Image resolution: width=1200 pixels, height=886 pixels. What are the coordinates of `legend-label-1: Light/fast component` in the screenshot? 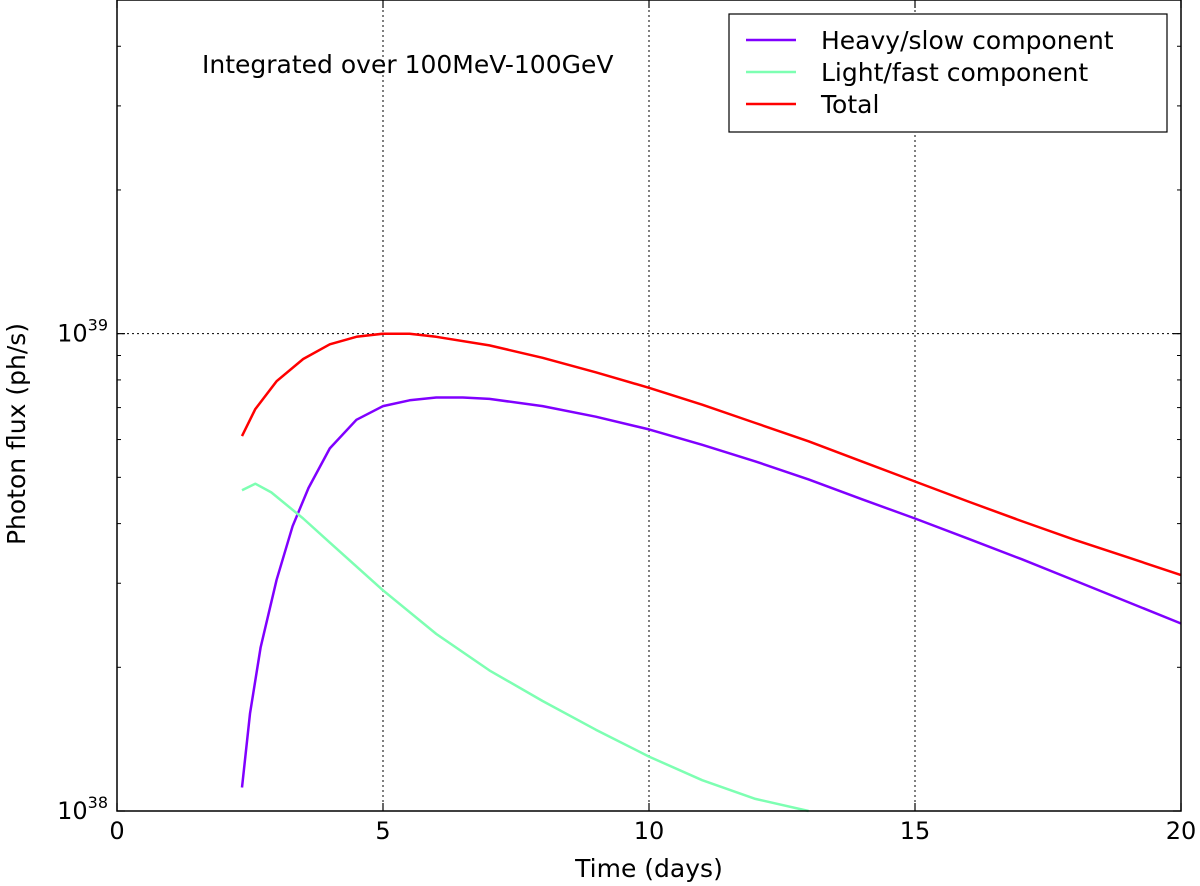 It's located at (954, 72).